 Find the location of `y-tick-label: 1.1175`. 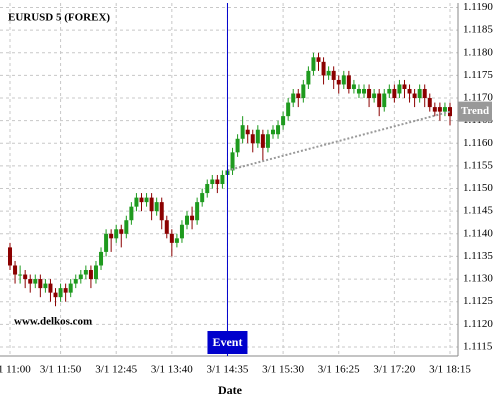

y-tick-label: 1.1175 is located at coordinates (478, 75).